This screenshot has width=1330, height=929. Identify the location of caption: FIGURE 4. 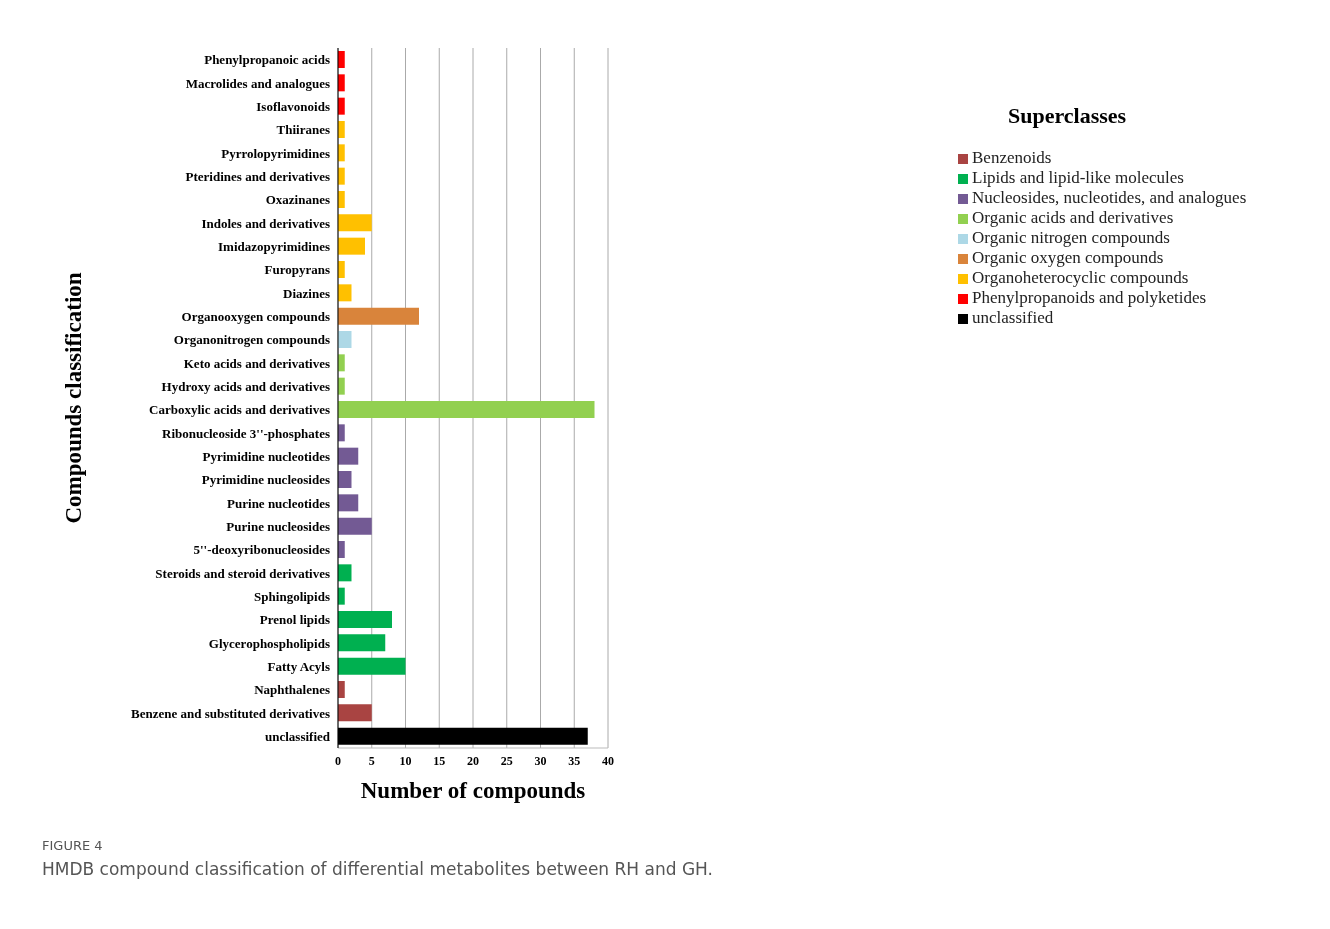
(73, 845).